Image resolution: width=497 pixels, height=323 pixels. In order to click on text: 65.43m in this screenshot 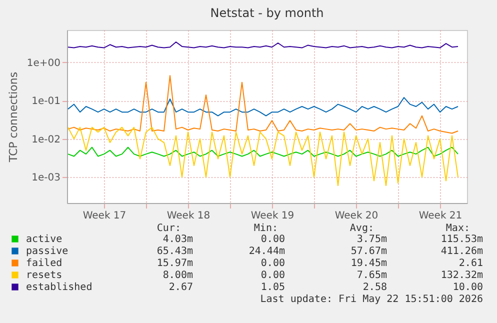, I will do `click(174, 251)`.